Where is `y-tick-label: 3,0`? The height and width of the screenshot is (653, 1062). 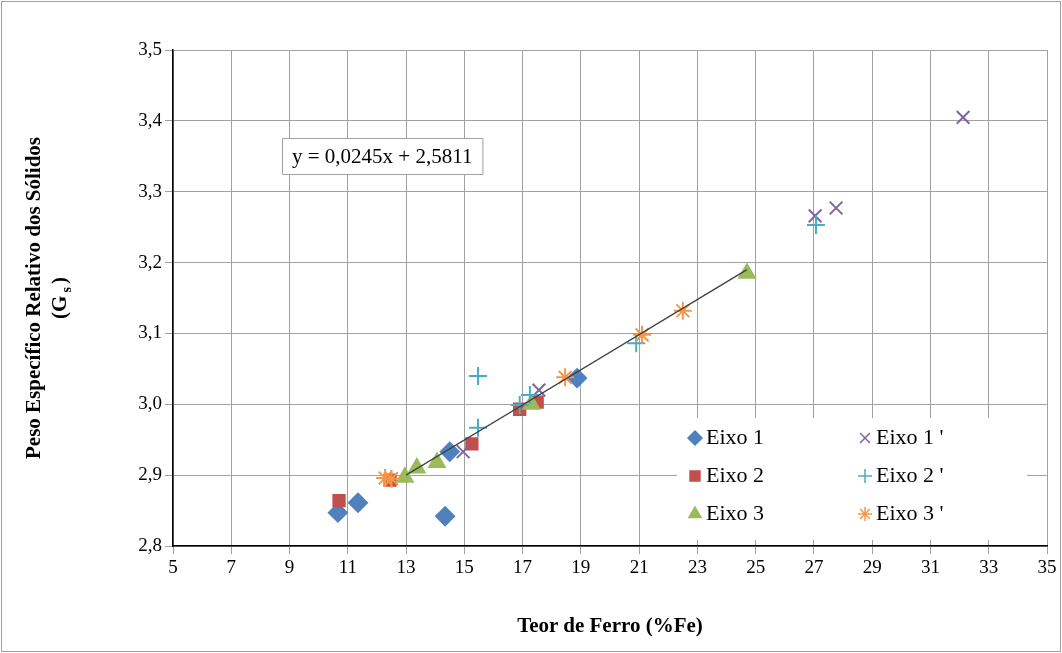
y-tick-label: 3,0 is located at coordinates (150, 403).